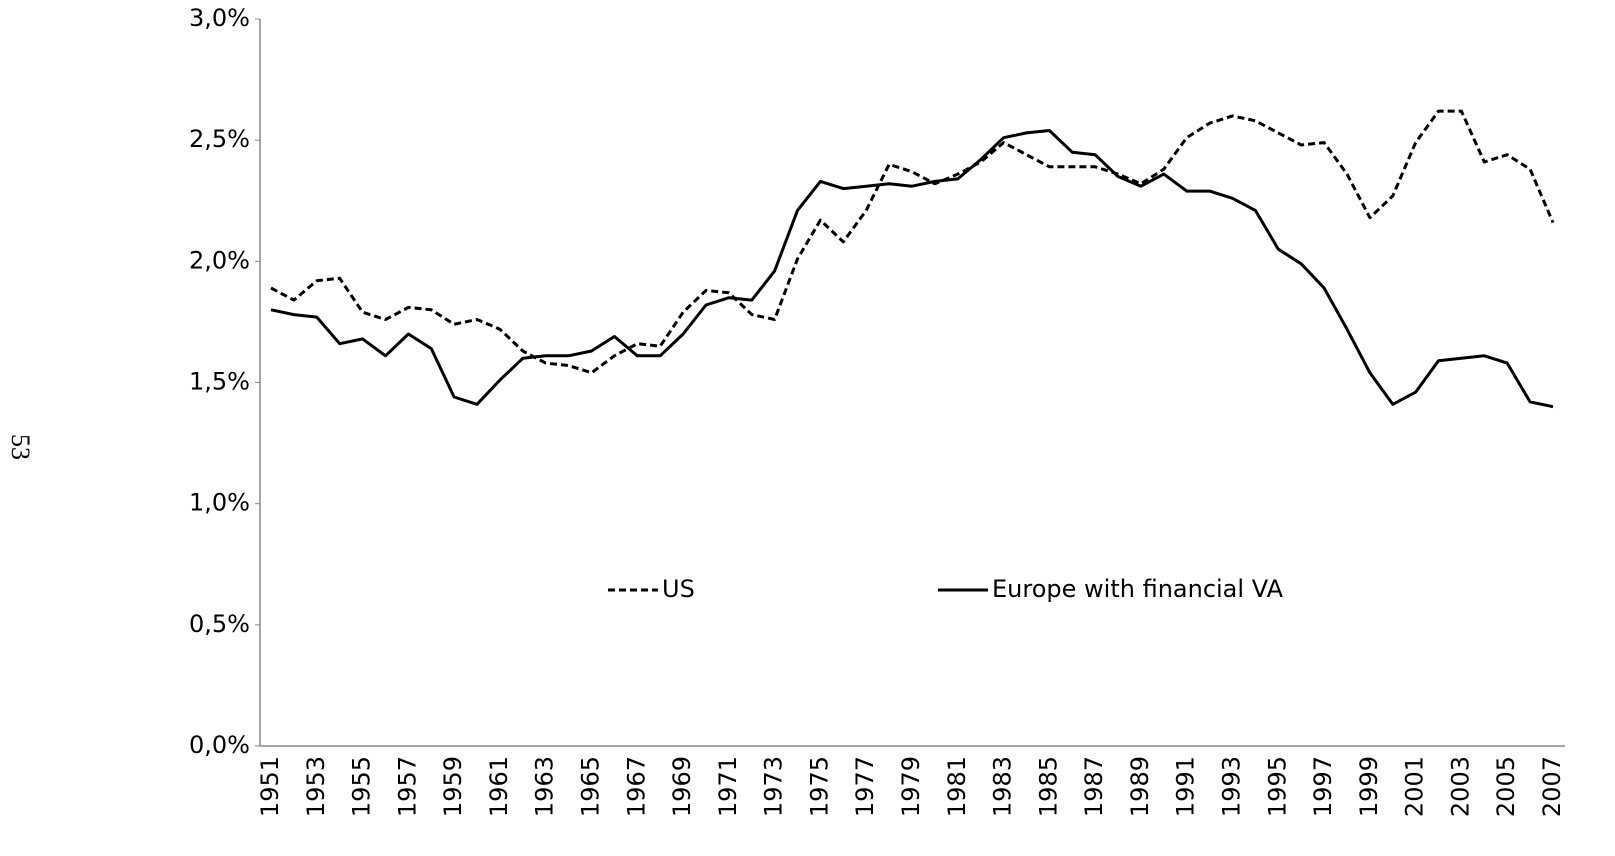 The width and height of the screenshot is (1615, 856). Describe the element at coordinates (1140, 786) in the screenshot. I see `x-tick-label: 1989` at that location.